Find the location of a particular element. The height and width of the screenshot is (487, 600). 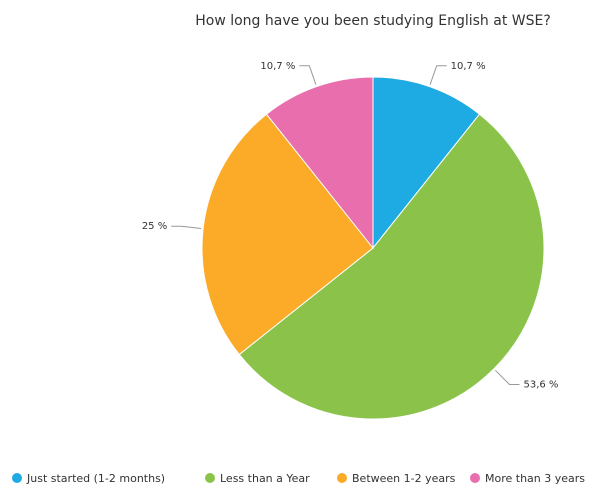

legend-label: Less than a Year is located at coordinates (265, 478).